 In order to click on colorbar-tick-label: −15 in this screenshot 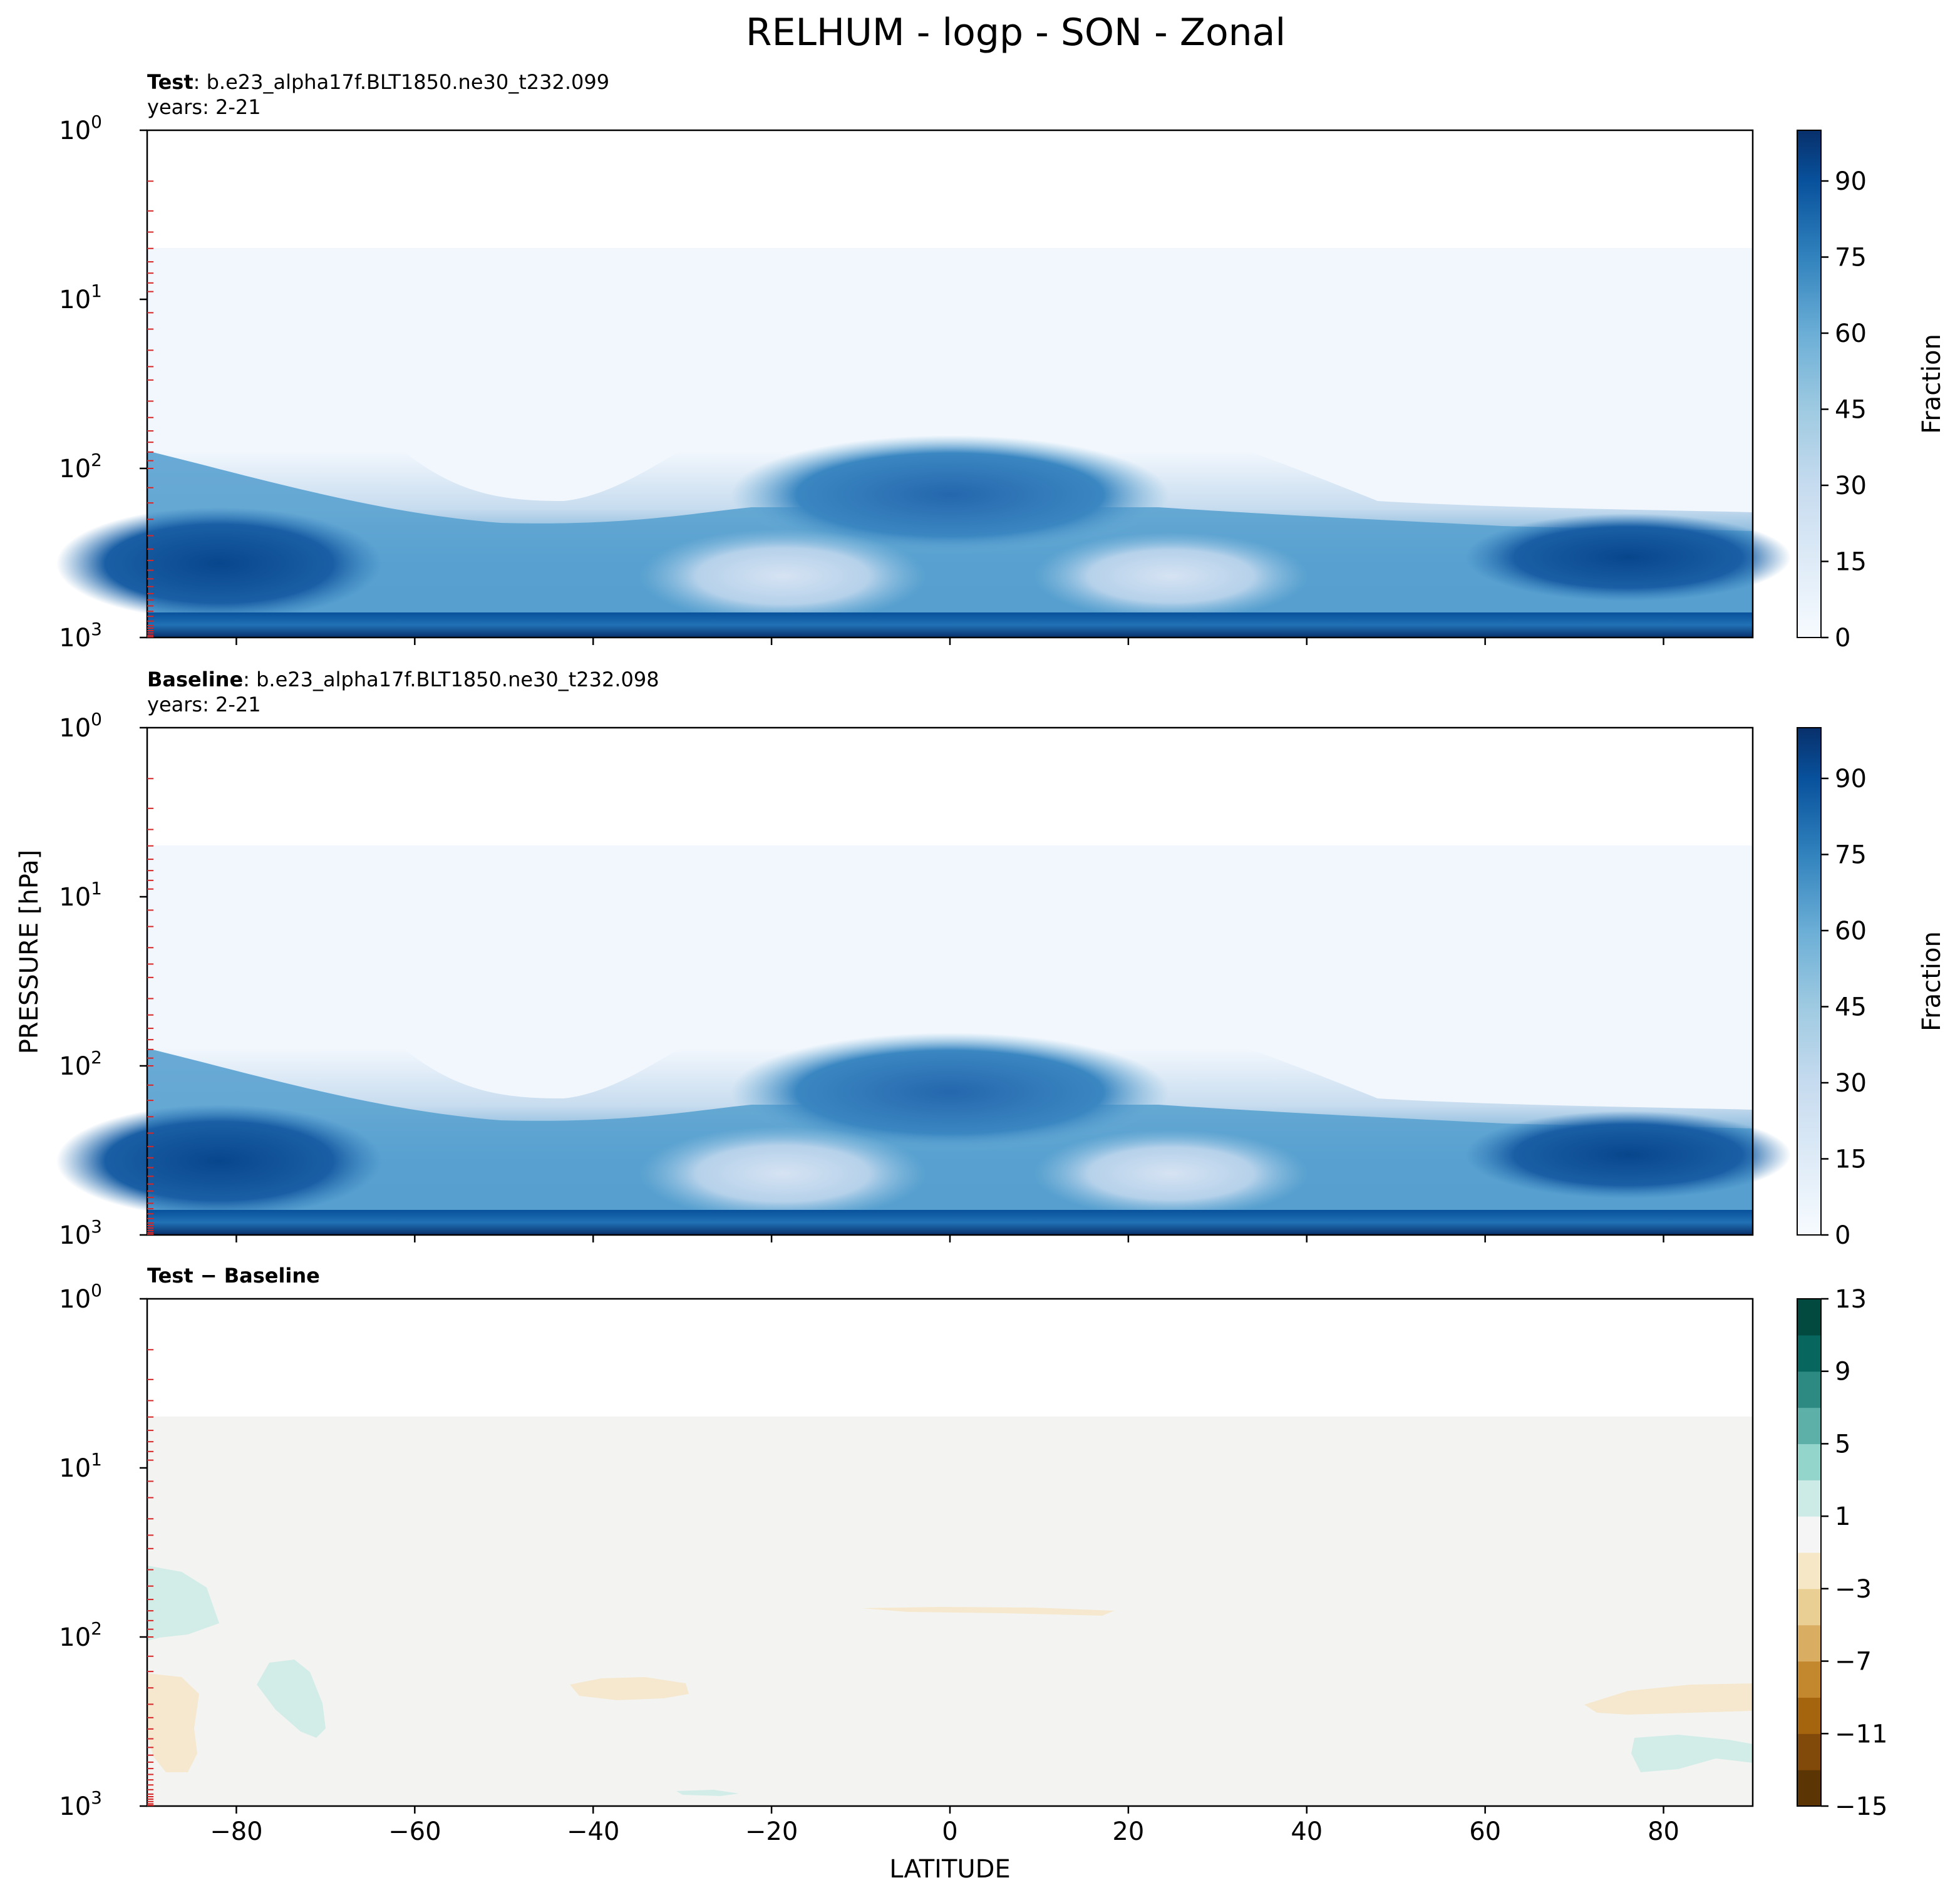, I will do `click(1861, 1806)`.